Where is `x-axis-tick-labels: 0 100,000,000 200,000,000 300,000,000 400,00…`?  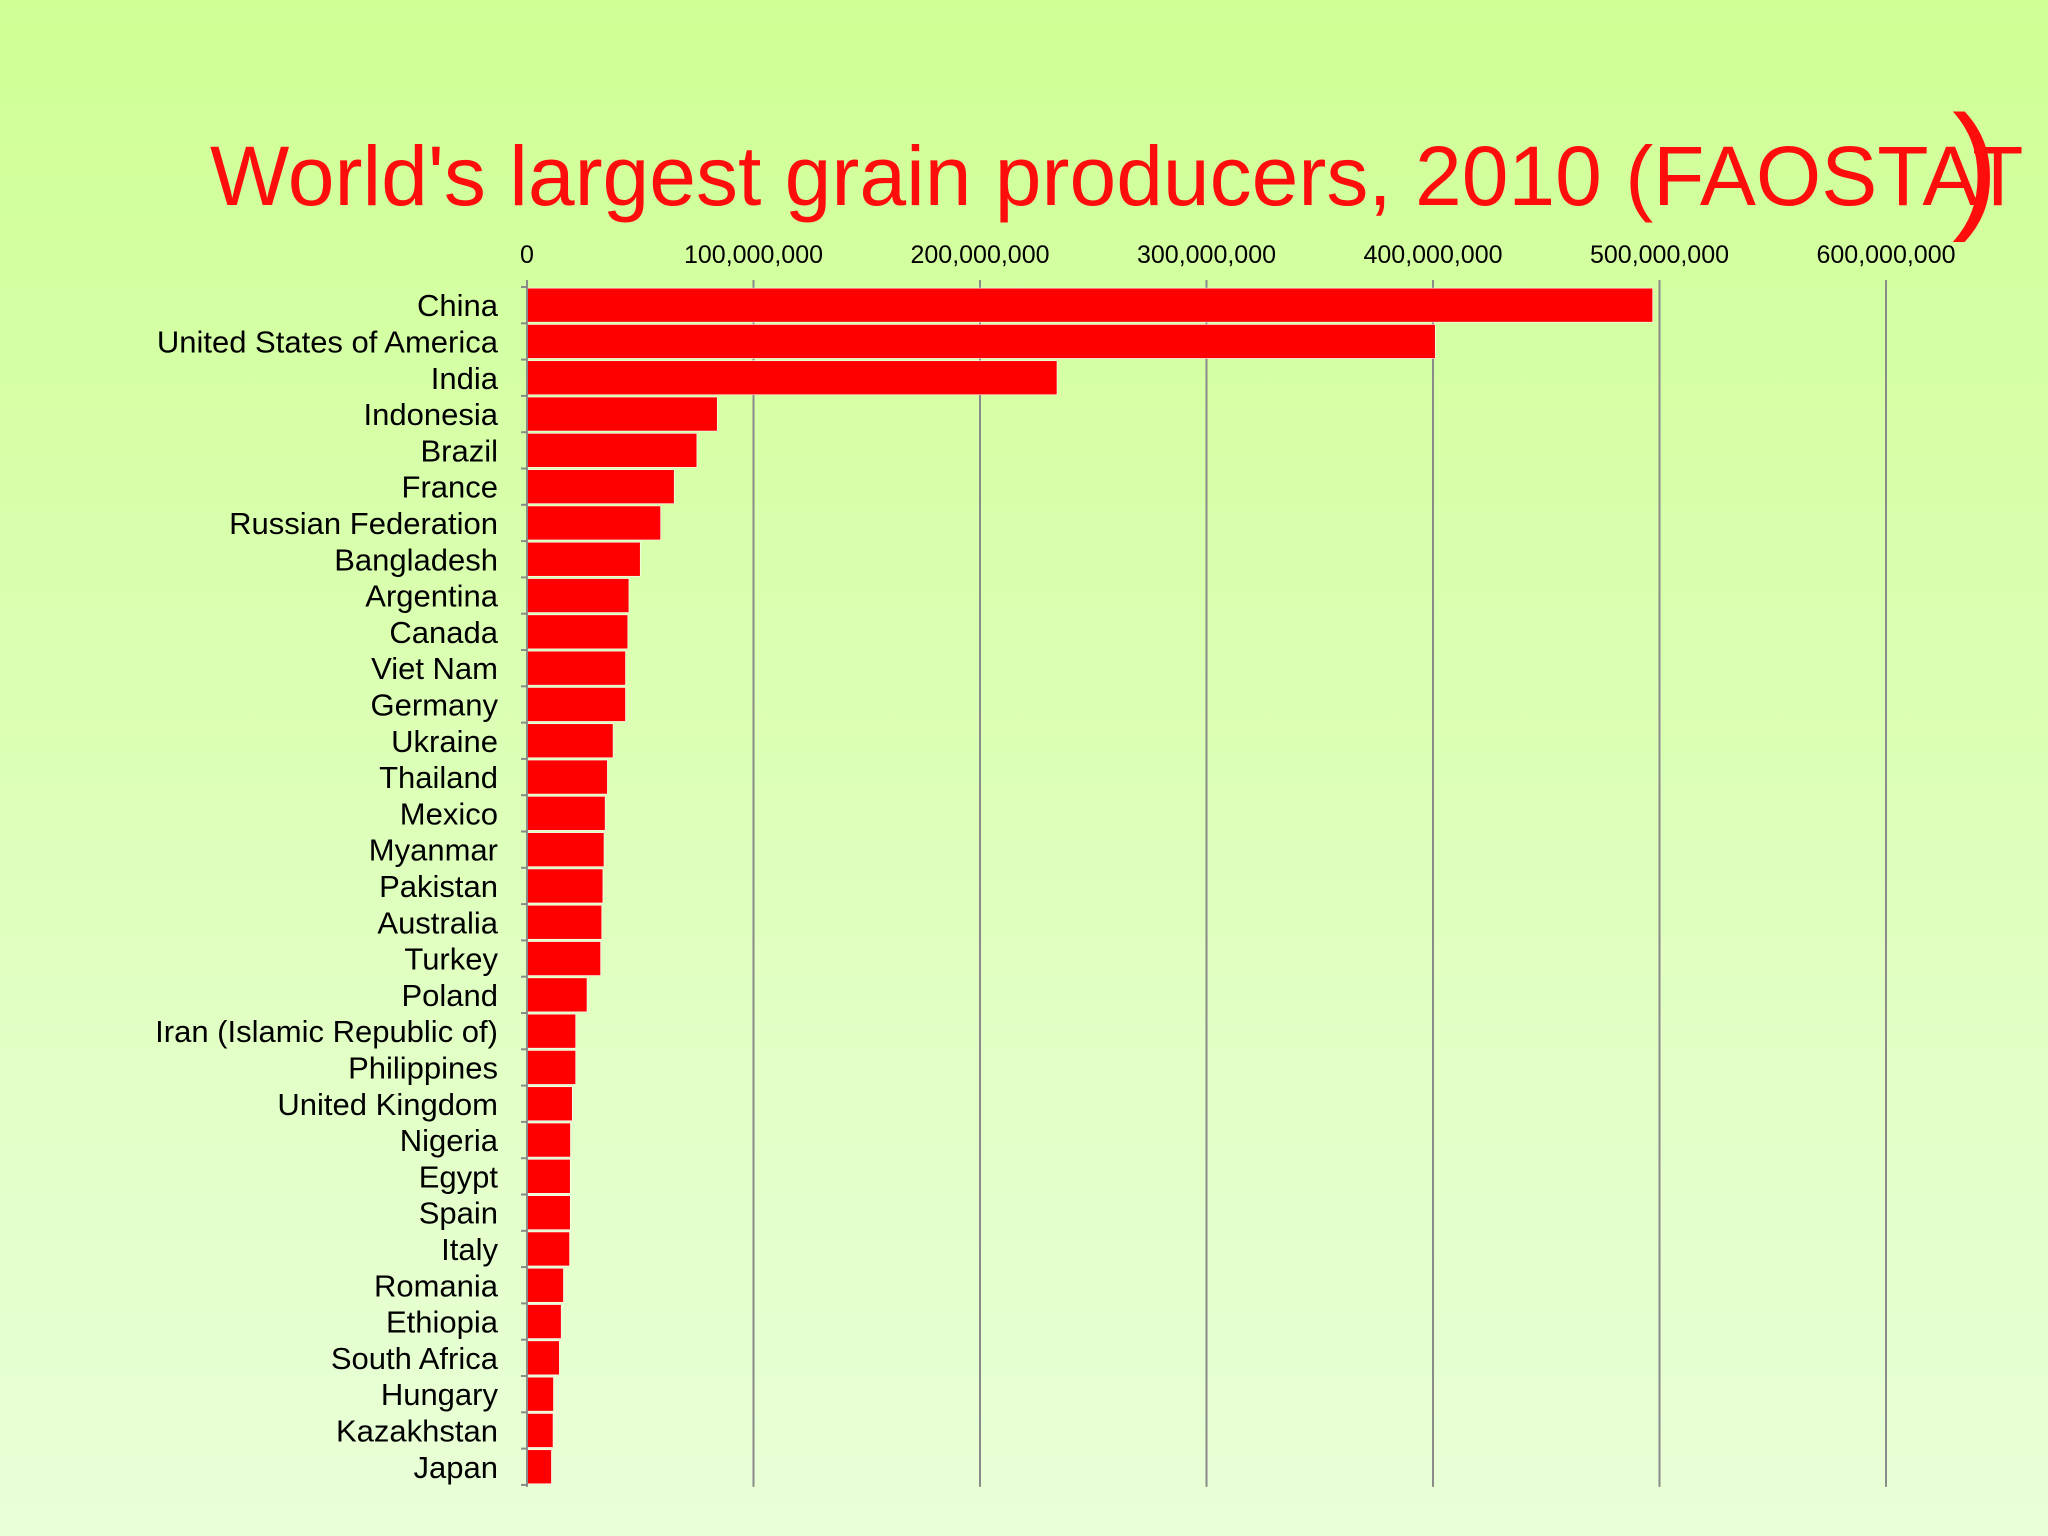
x-axis-tick-labels: 0 100,000,000 200,000,000 300,000,000 400,00… is located at coordinates (1237, 255).